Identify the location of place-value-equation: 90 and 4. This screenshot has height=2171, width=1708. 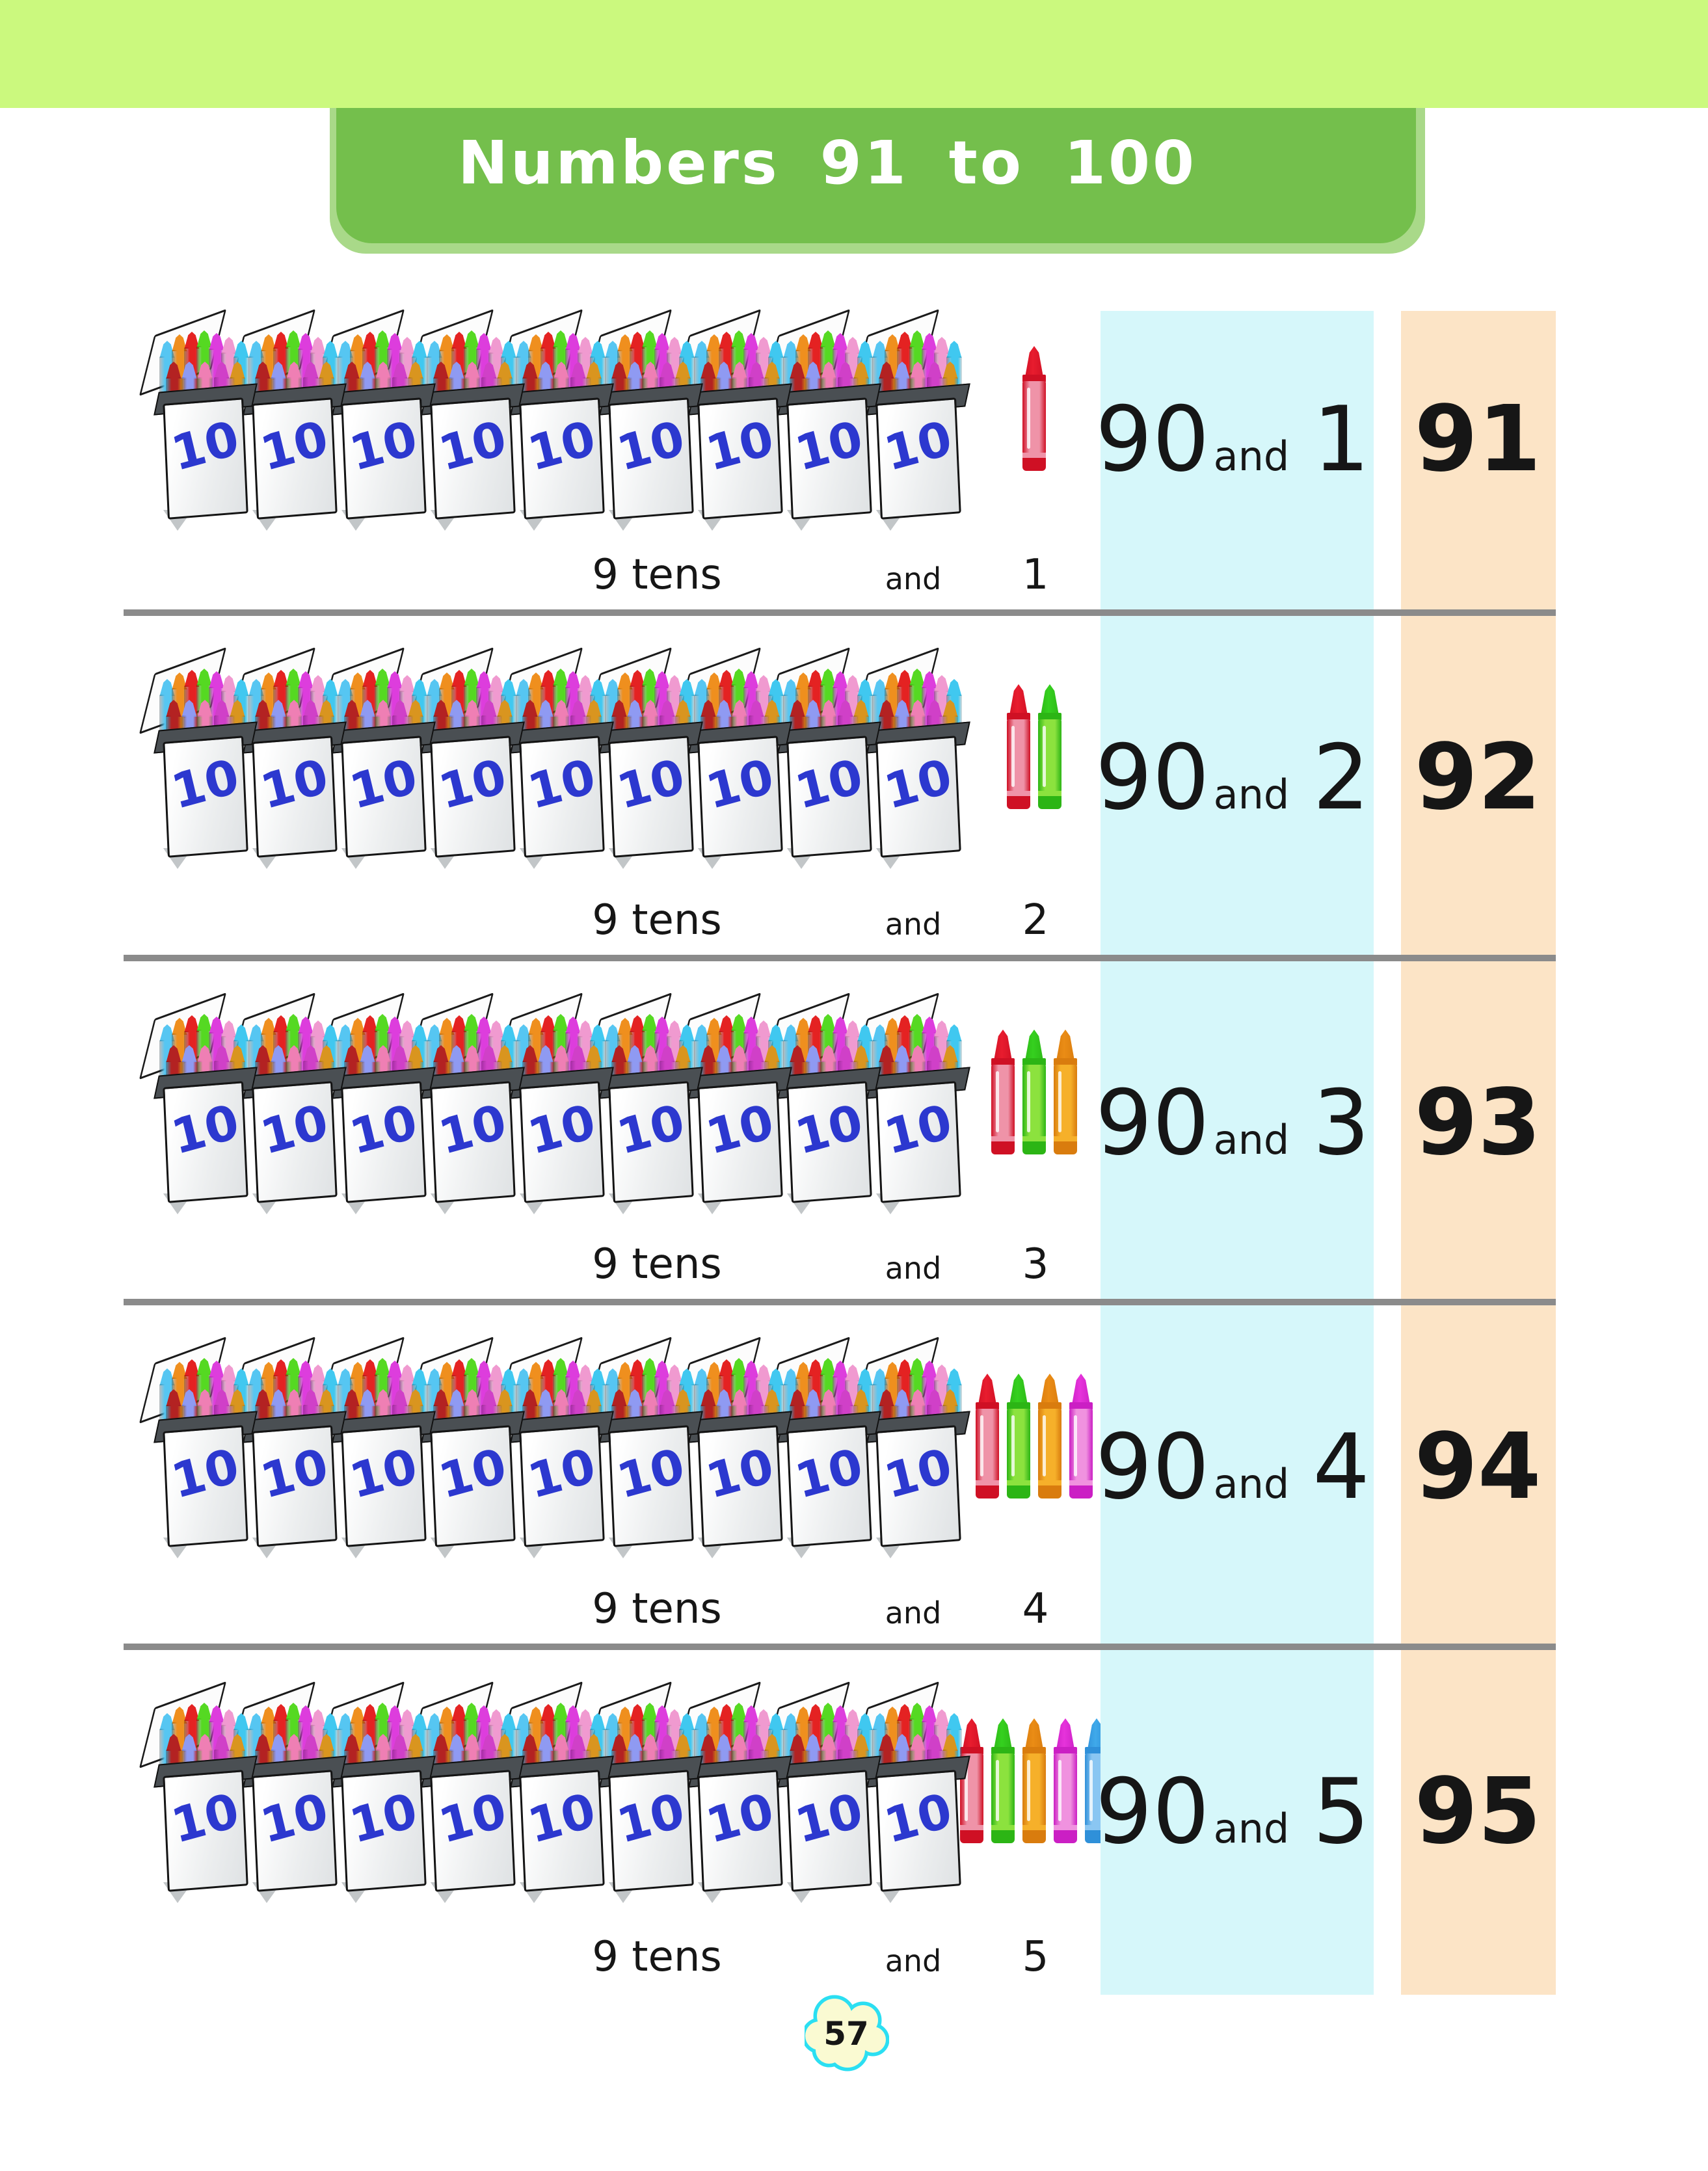
(1233, 1467).